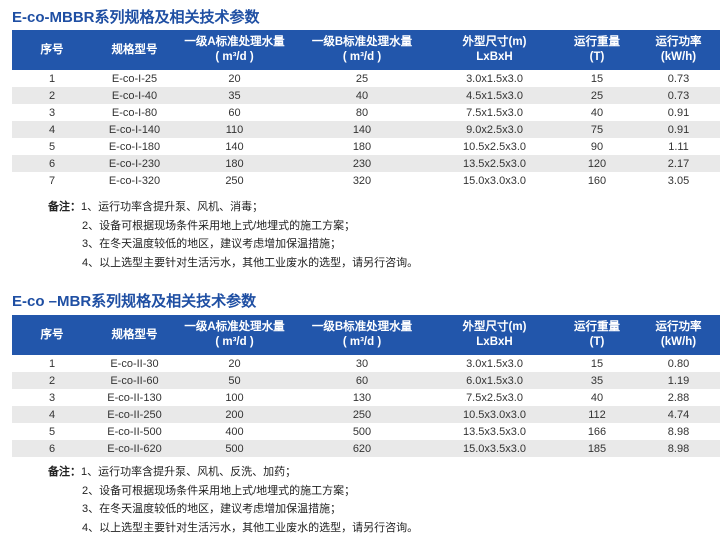  I want to click on table-cell: 7, so click(52, 180).